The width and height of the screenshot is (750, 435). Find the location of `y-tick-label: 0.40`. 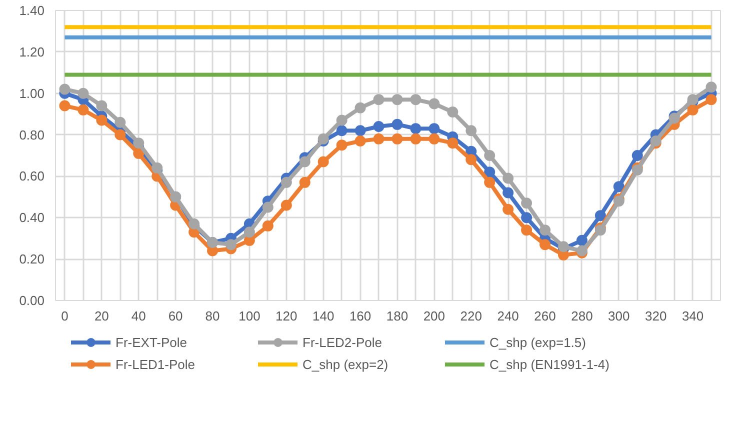

y-tick-label: 0.40 is located at coordinates (32, 218).